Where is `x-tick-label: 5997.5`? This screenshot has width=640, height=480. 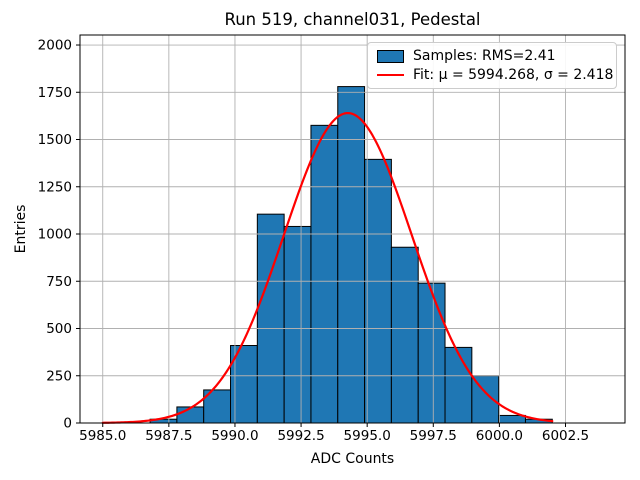
x-tick-label: 5997.5 is located at coordinates (433, 436).